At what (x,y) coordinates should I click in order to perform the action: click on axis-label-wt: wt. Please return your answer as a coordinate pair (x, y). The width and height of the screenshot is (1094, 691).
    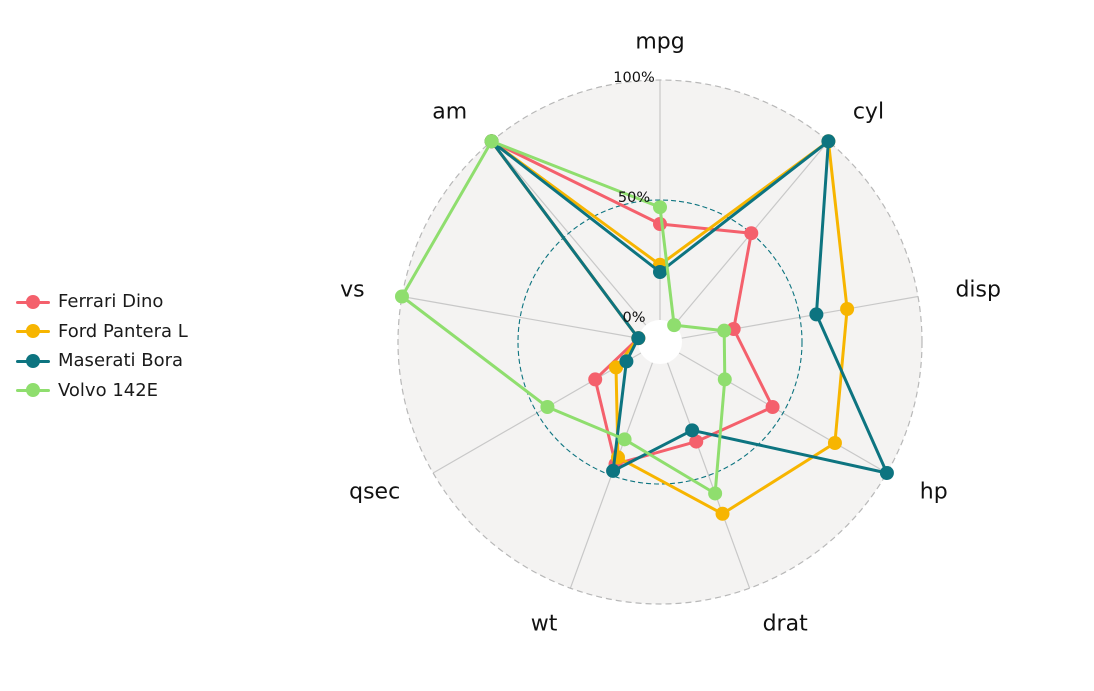
    Looking at the image, I should click on (544, 623).